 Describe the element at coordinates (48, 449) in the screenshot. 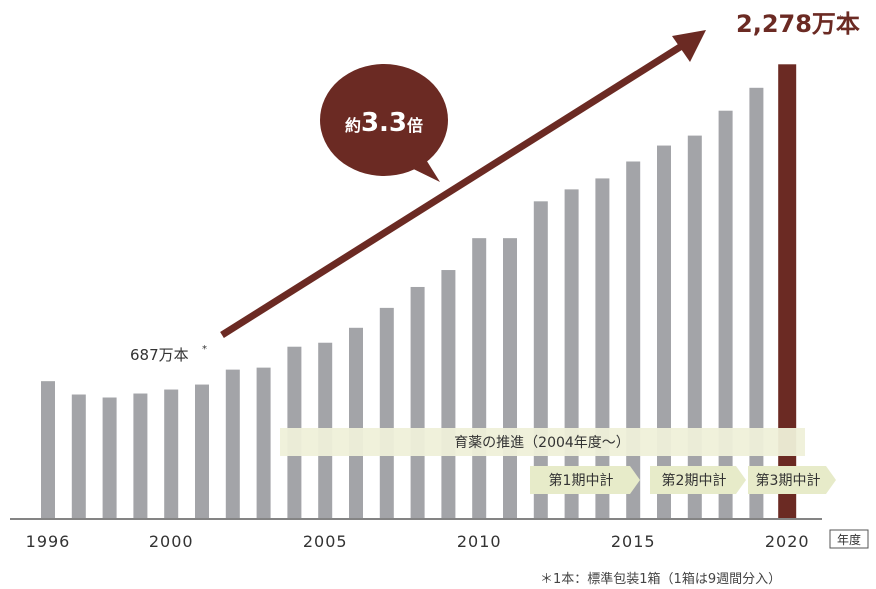

I see `bar-1996` at that location.